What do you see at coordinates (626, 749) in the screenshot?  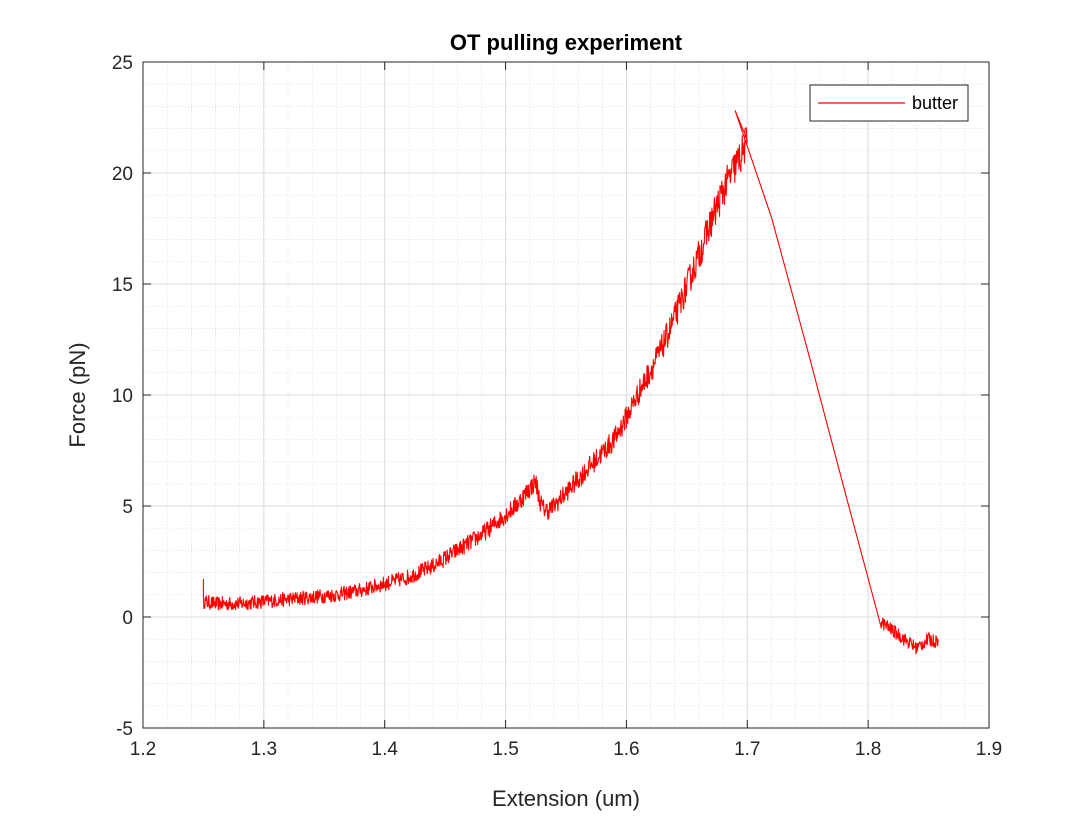 I see `x-tick-label: 1.6` at bounding box center [626, 749].